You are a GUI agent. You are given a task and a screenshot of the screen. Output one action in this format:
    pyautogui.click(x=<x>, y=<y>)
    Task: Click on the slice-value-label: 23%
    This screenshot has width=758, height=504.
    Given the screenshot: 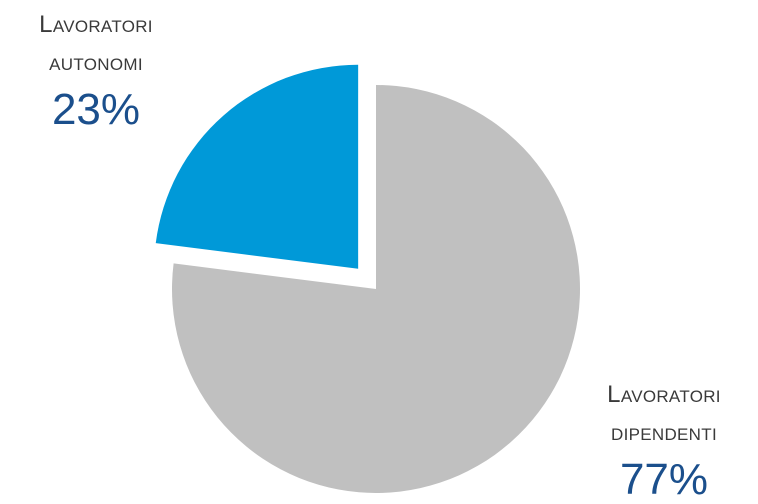 What is the action you would take?
    pyautogui.click(x=96, y=109)
    